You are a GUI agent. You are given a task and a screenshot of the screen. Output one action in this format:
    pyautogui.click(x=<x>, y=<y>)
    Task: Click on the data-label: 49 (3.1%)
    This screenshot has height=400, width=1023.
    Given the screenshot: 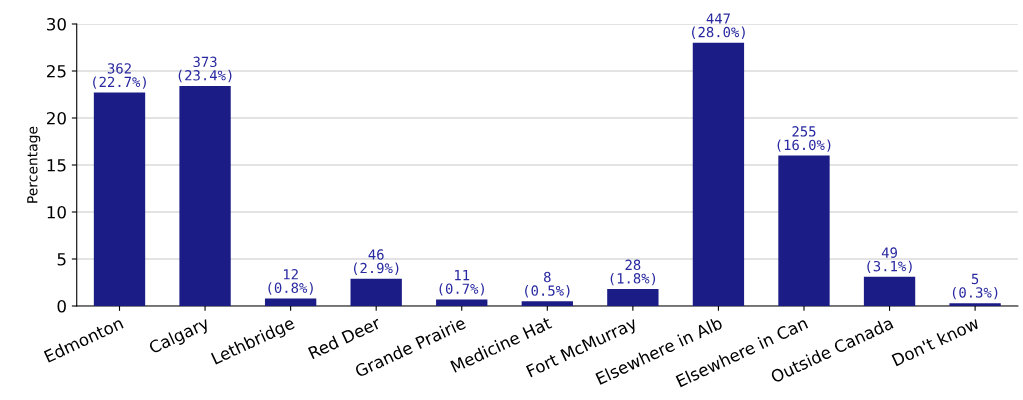 What is the action you would take?
    pyautogui.click(x=889, y=260)
    